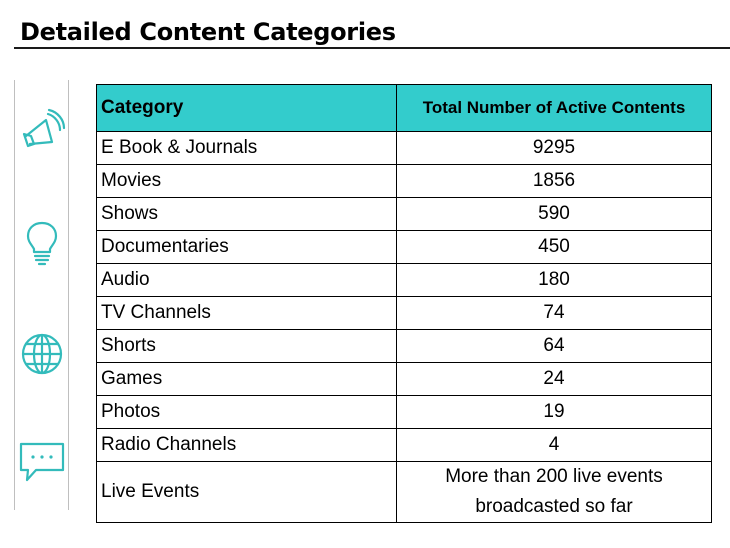 The image size is (730, 548). What do you see at coordinates (554, 506) in the screenshot?
I see `total-line-2: broadcasted so far` at bounding box center [554, 506].